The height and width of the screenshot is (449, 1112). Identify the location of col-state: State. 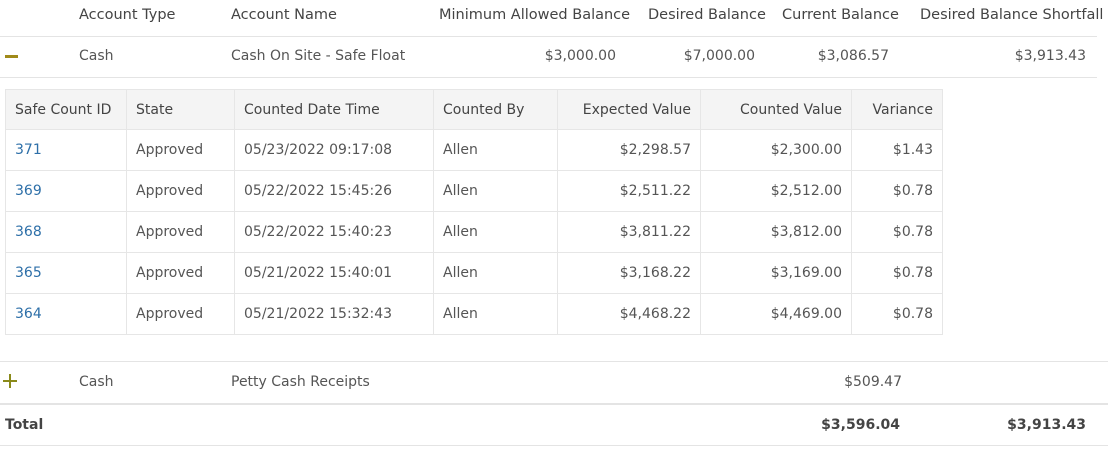
(180, 109).